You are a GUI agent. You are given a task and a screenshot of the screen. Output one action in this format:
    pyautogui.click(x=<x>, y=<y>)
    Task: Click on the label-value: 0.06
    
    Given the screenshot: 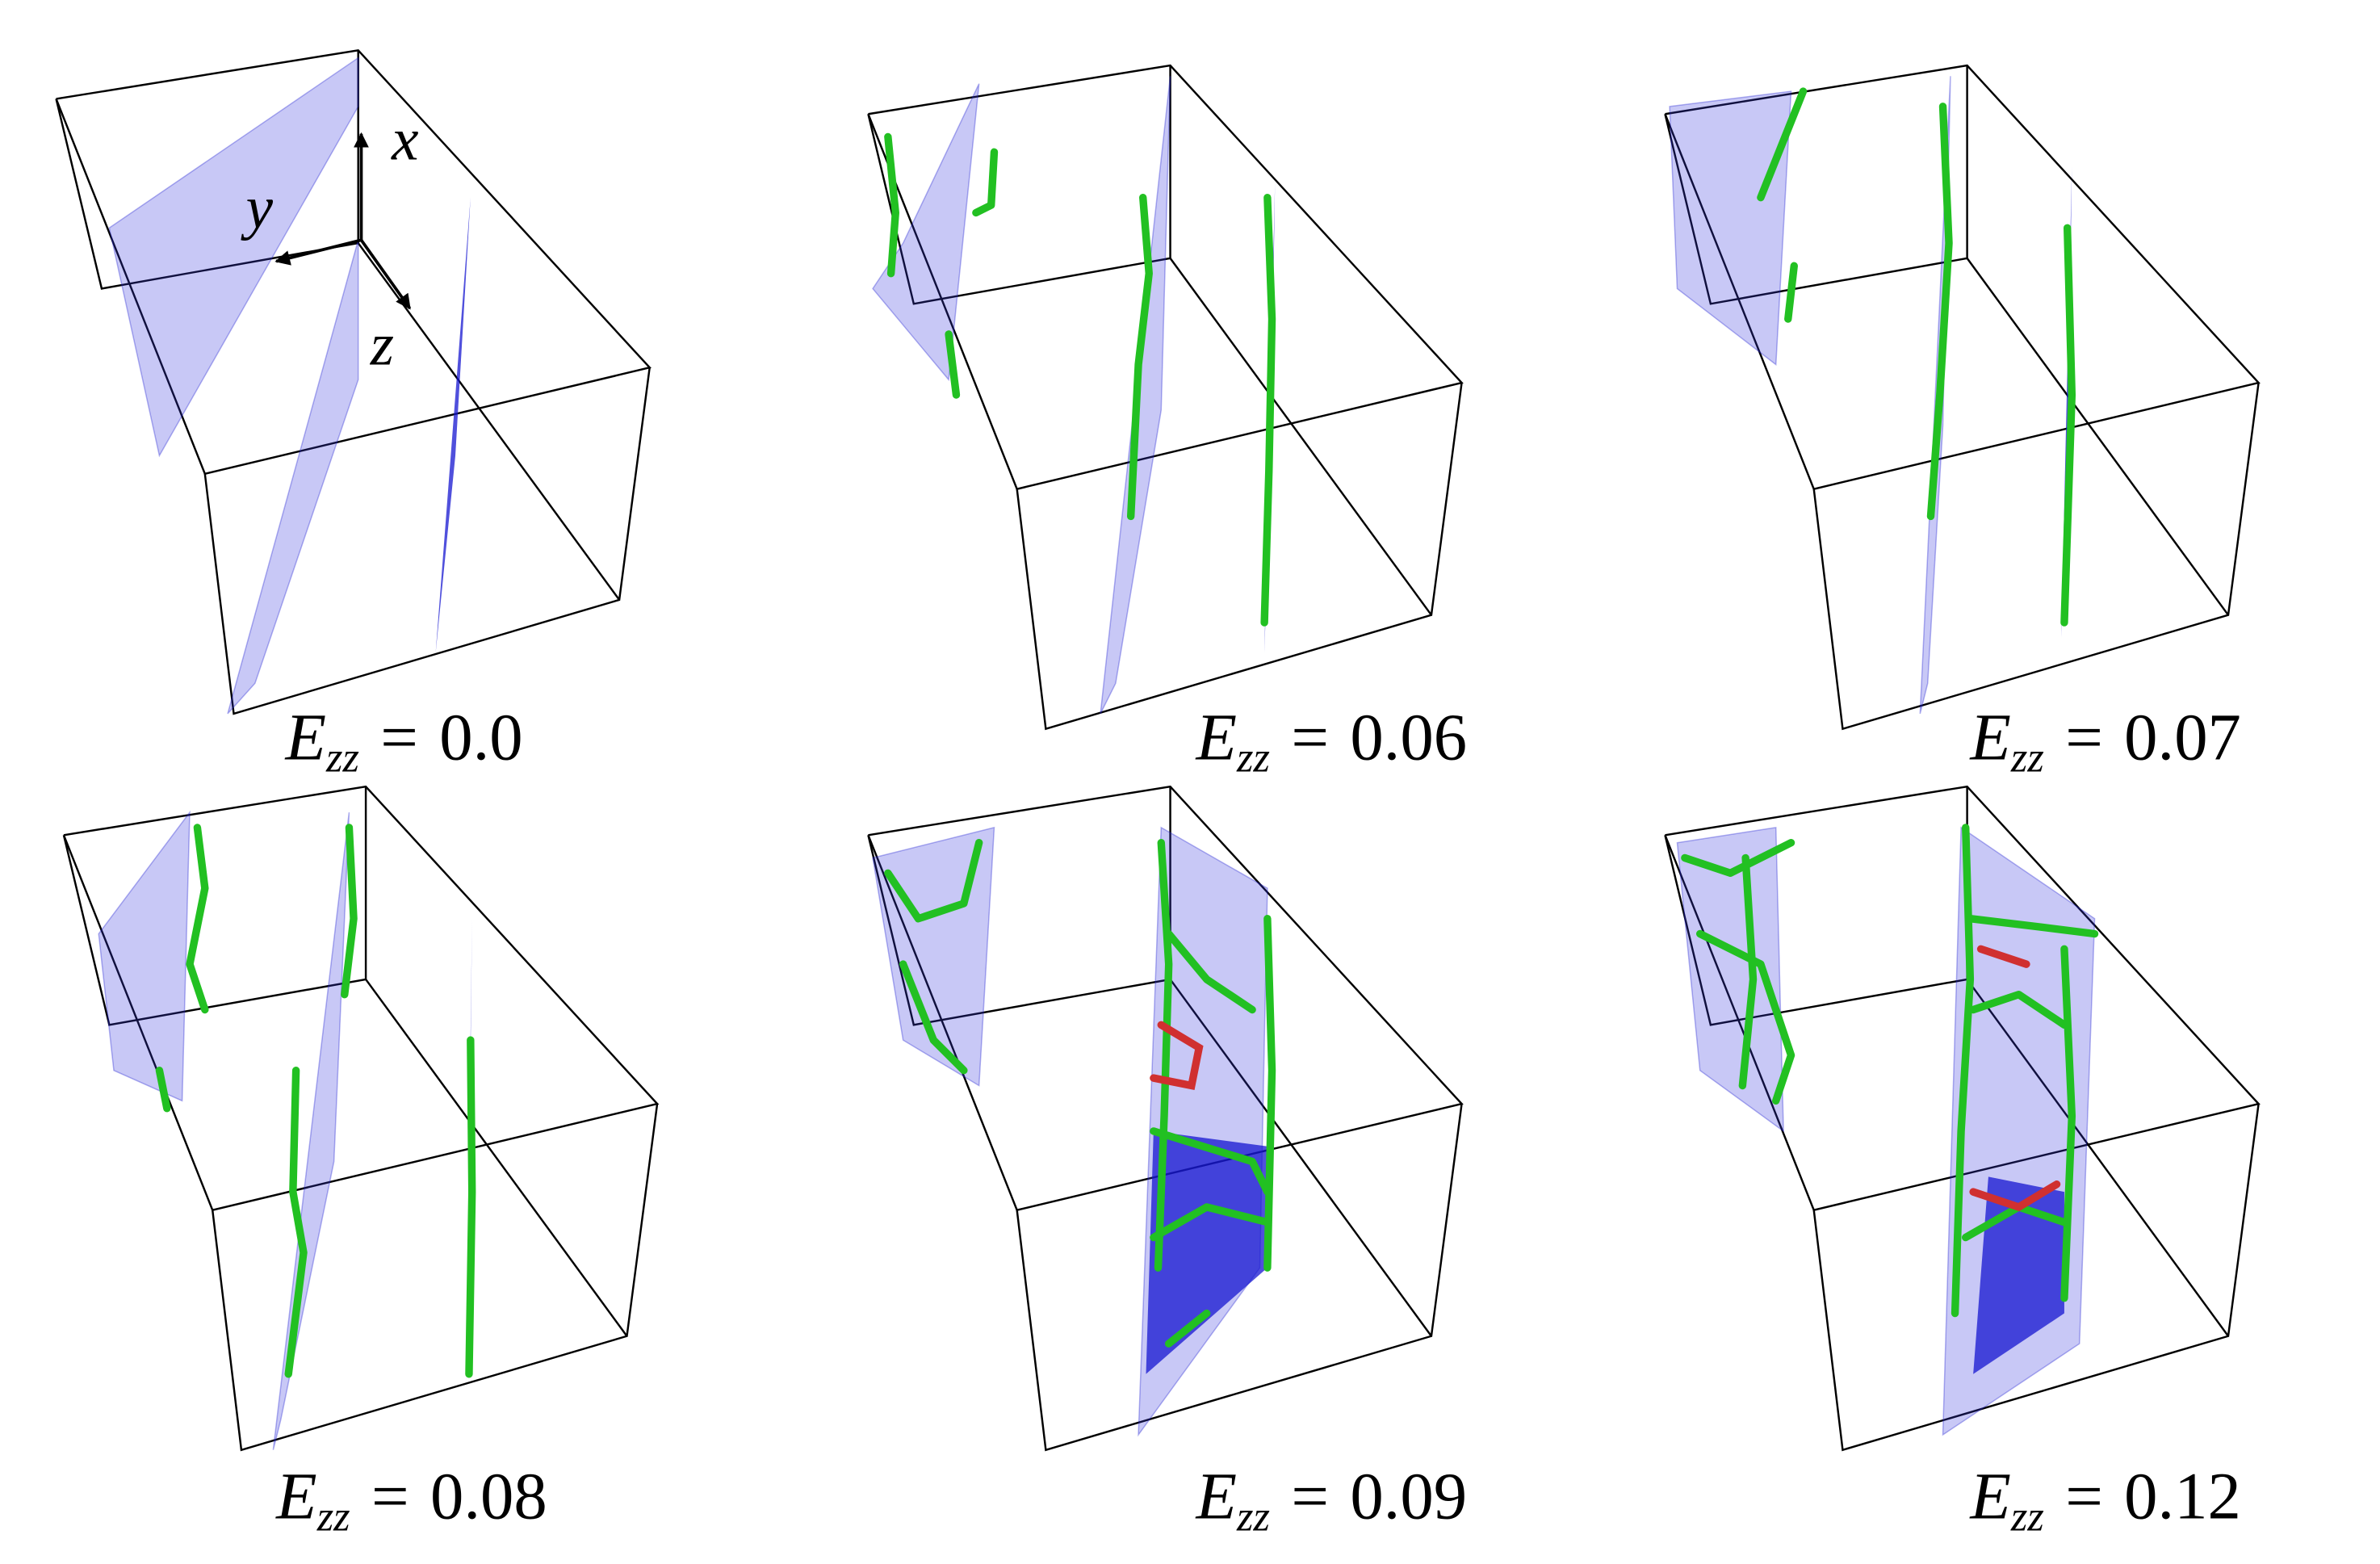 What is the action you would take?
    pyautogui.click(x=1408, y=736)
    